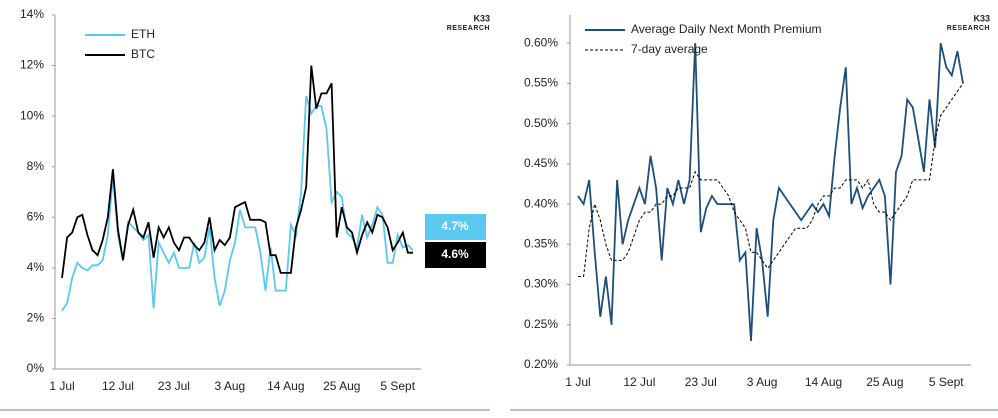 This screenshot has height=418, width=998. Describe the element at coordinates (541, 203) in the screenshot. I see `y-tick-label: 0.40%` at that location.